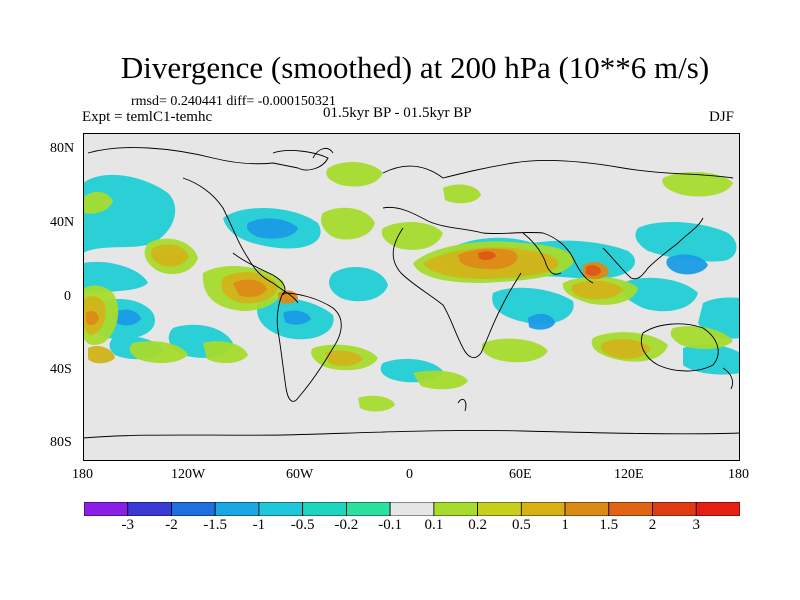 The height and width of the screenshot is (600, 800). What do you see at coordinates (67, 296) in the screenshot?
I see `lat-label-0: 0` at bounding box center [67, 296].